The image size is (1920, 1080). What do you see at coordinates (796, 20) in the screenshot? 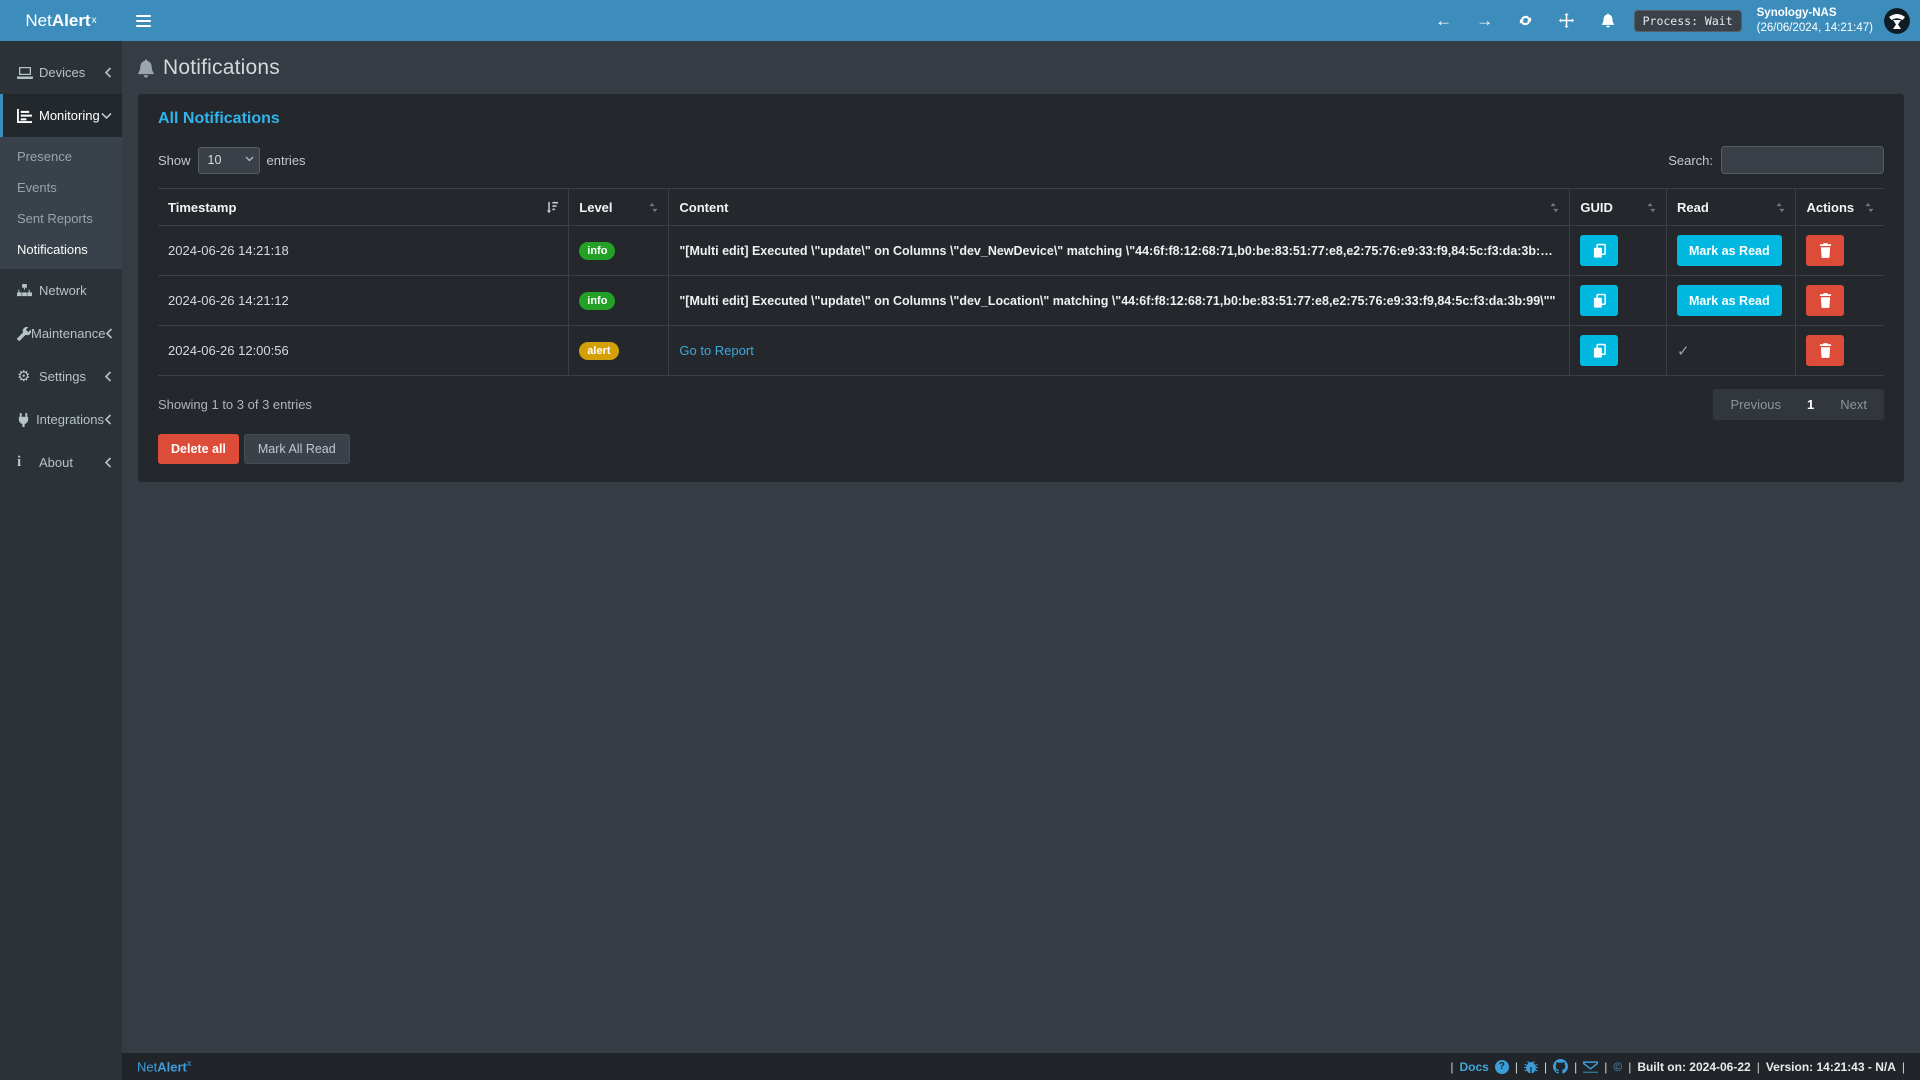
I see `topbar-spacer` at bounding box center [796, 20].